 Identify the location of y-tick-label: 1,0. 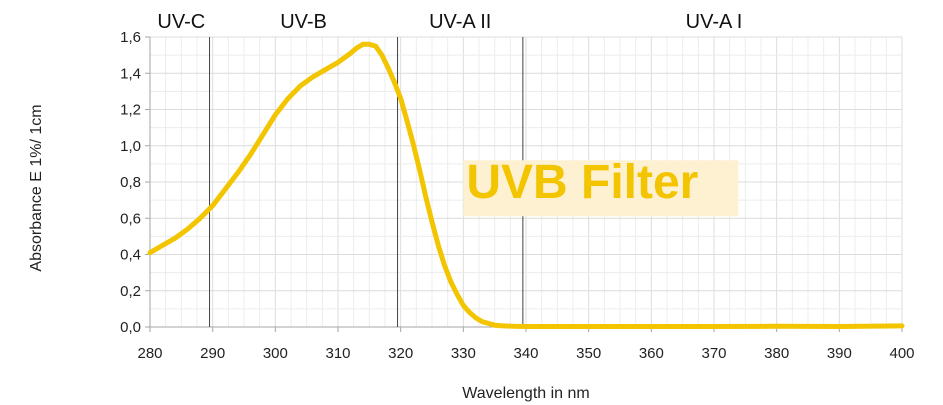
(130, 146).